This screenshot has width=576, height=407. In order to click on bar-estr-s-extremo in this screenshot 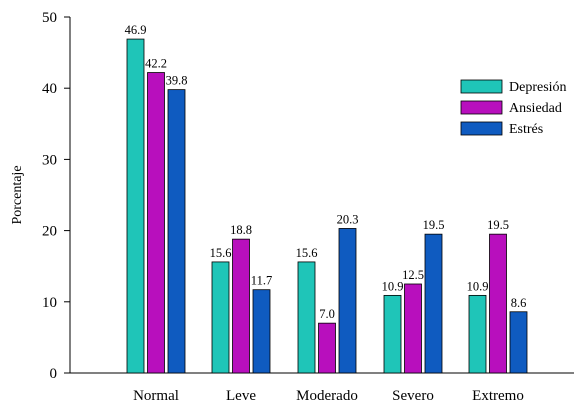, I will do `click(518, 342)`.